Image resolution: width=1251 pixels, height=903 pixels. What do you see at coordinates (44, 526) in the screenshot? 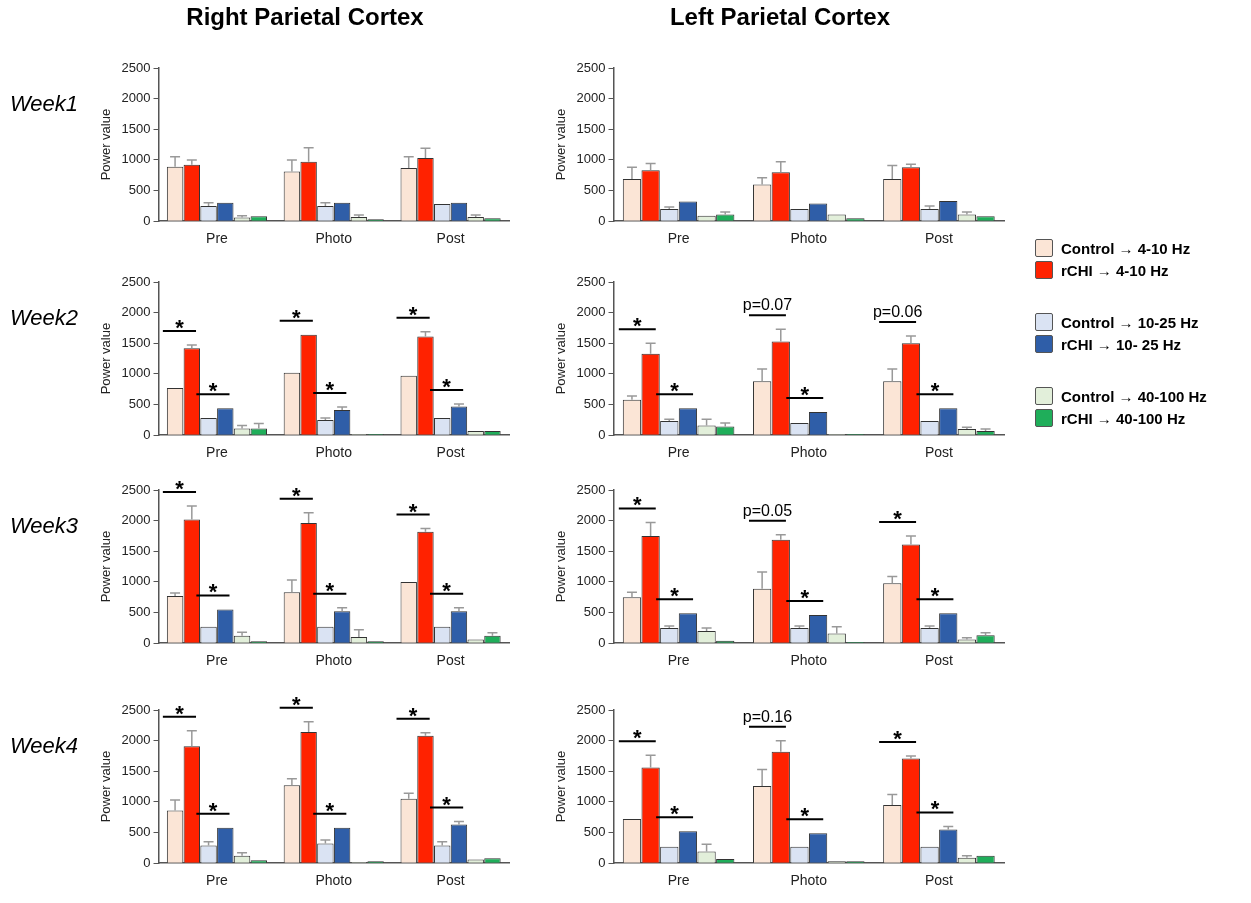
I see `text: Week3` at bounding box center [44, 526].